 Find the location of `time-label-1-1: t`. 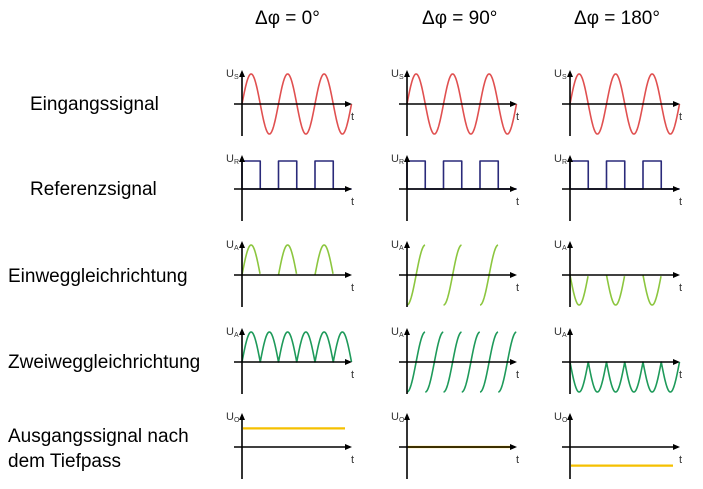

time-label-1-1: t is located at coordinates (517, 202).